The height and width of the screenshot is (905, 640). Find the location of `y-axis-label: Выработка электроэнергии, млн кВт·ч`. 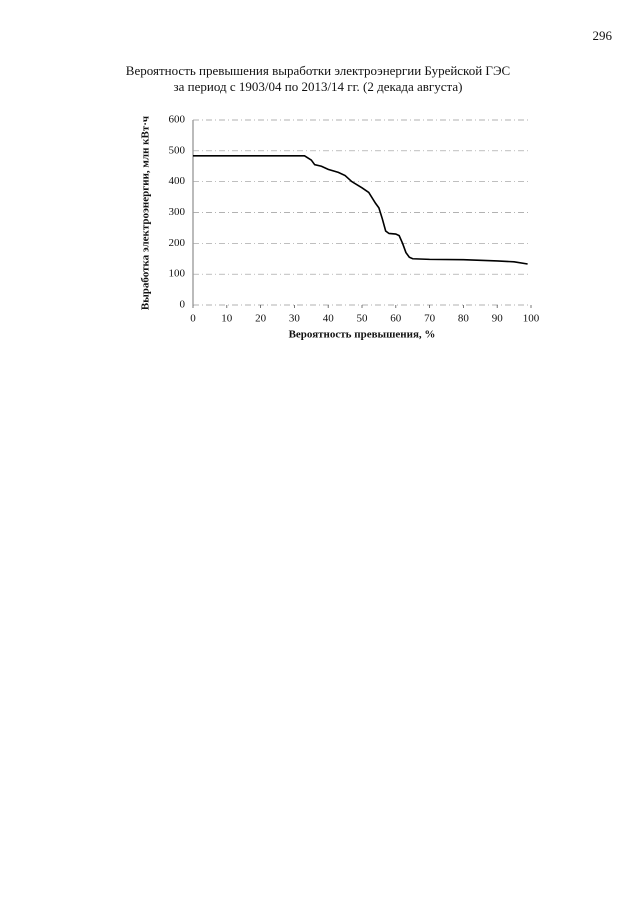

y-axis-label: Выработка электроэнергии, млн кВт·ч is located at coordinates (146, 213).